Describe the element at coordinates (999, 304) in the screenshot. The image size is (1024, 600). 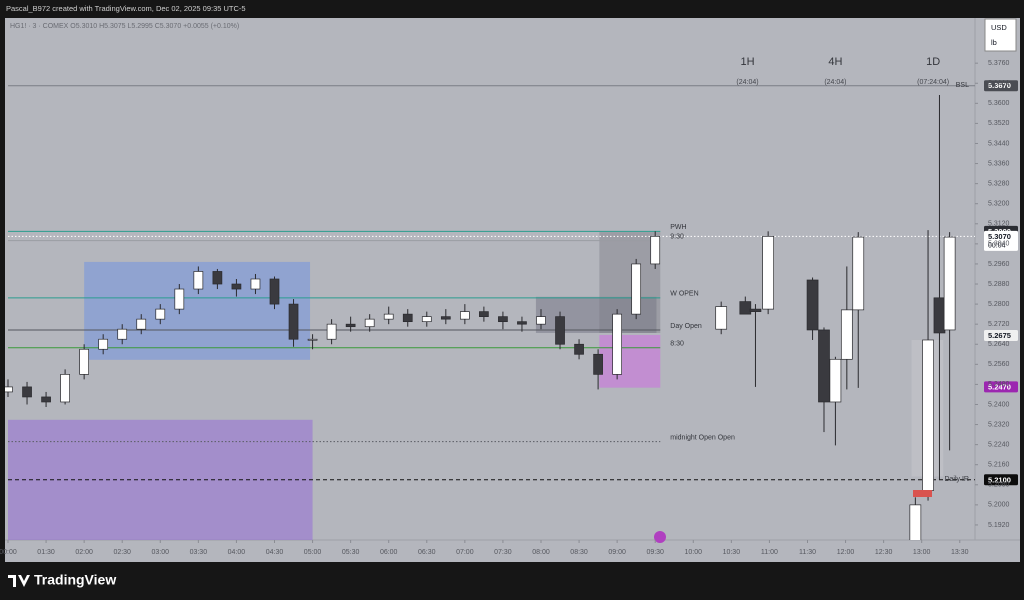
I see `y-tick-label: 5.2800` at that location.